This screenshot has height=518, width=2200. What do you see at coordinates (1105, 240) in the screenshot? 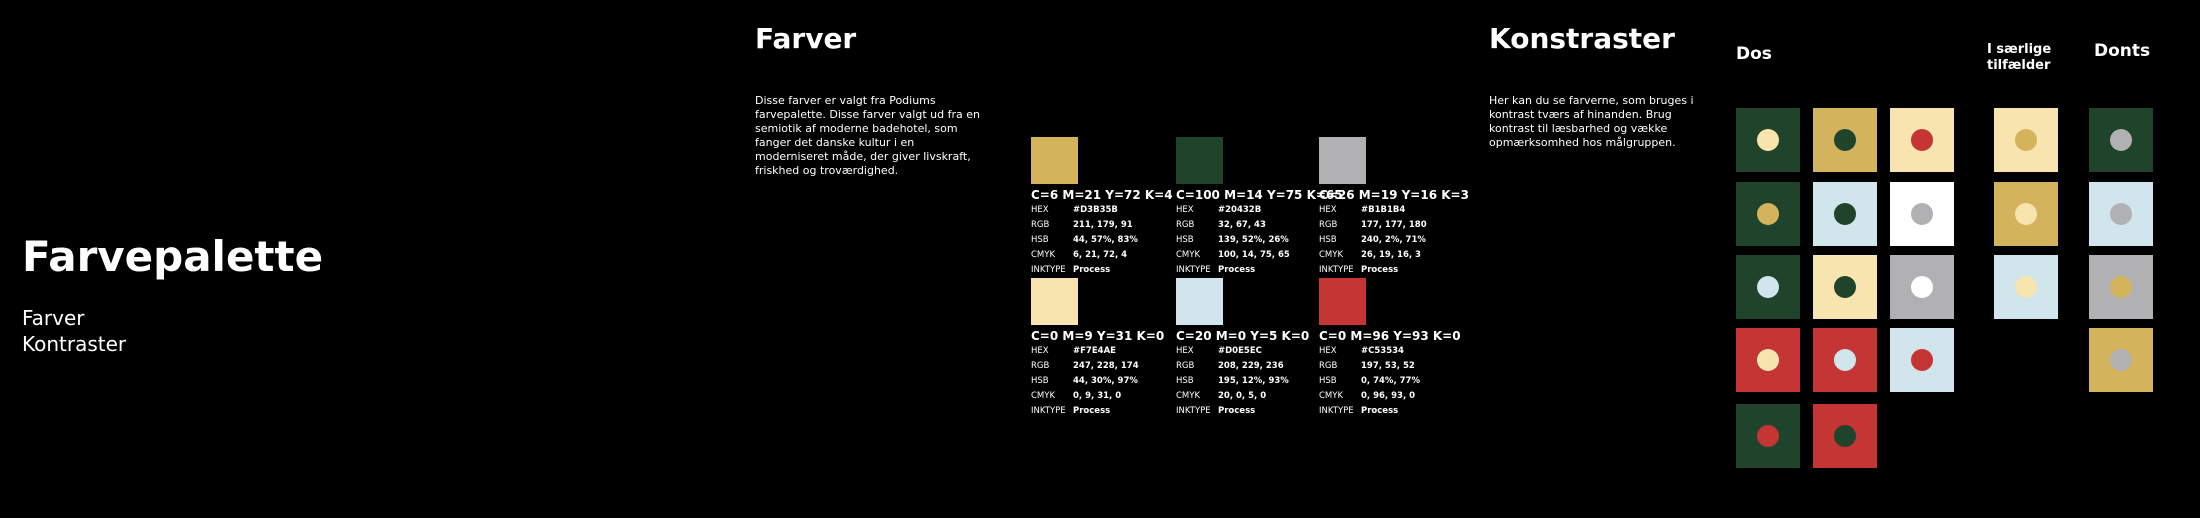
I see `field-value: 44, 57%, 83%` at bounding box center [1105, 240].